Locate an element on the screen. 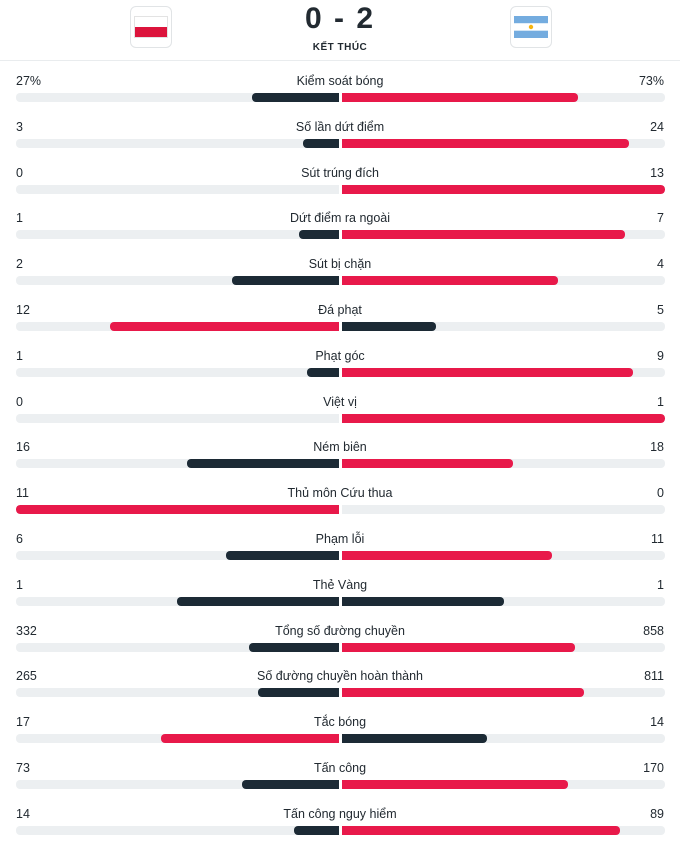 The image size is (680, 845). stat-row: 1 Thẻ Vàng 1 is located at coordinates (340, 593).